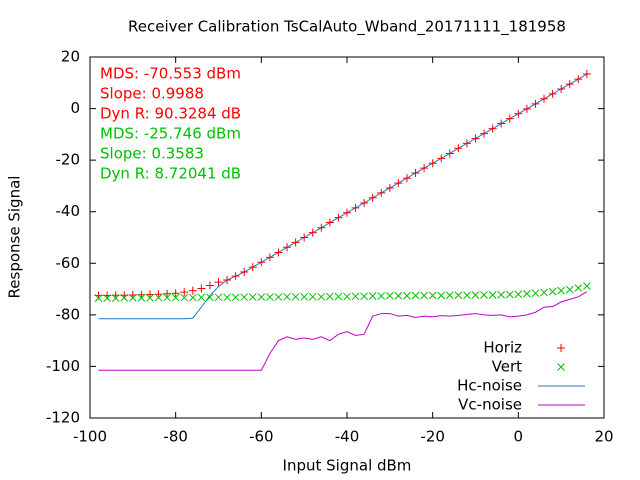 The image size is (640, 480). I want to click on y-axis-label: Response Signal, so click(15, 237).